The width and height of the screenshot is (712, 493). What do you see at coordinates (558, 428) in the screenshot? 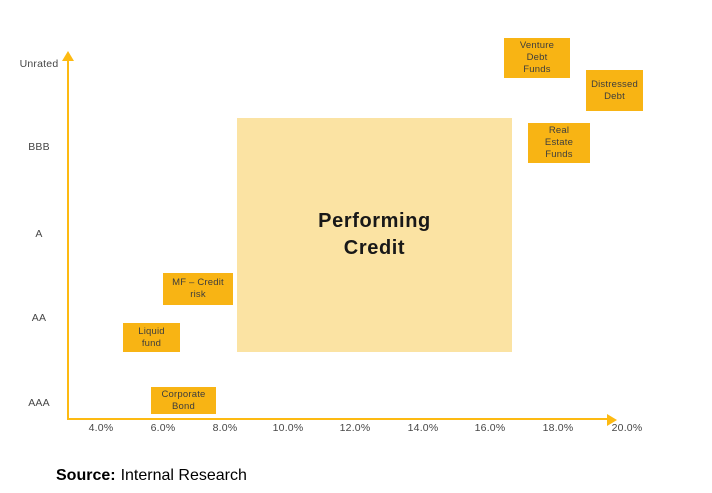
I see `x-tick-label: 18.0%` at bounding box center [558, 428].